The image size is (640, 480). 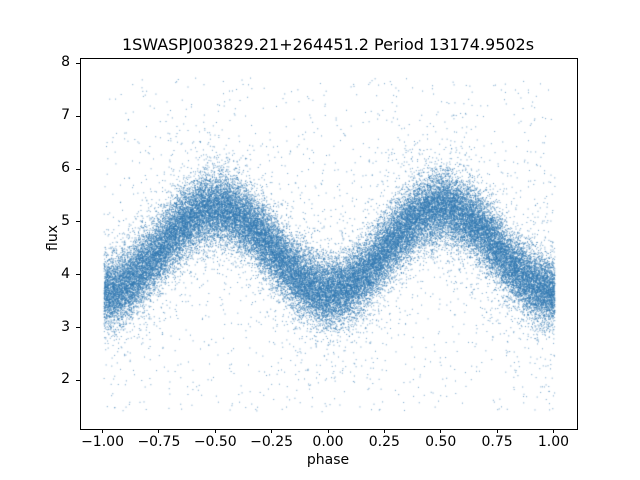 What do you see at coordinates (553, 442) in the screenshot?
I see `x-tick-label: 1.00` at bounding box center [553, 442].